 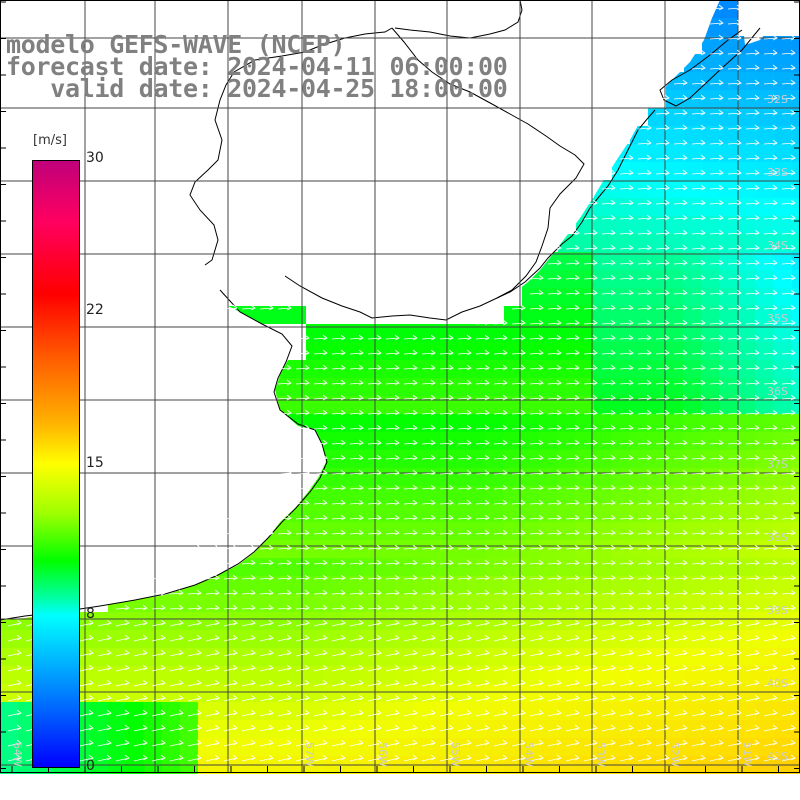 I want to click on colorbar-tick-30: 30, so click(x=95, y=158).